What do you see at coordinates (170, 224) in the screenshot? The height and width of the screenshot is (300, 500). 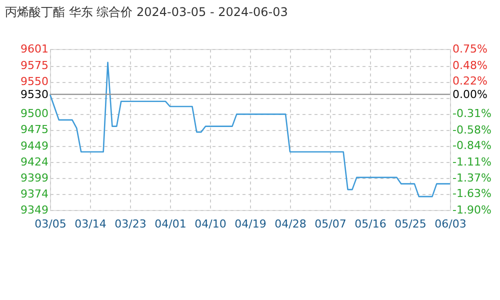 I see `x-tick-label: 04/01` at bounding box center [170, 224].